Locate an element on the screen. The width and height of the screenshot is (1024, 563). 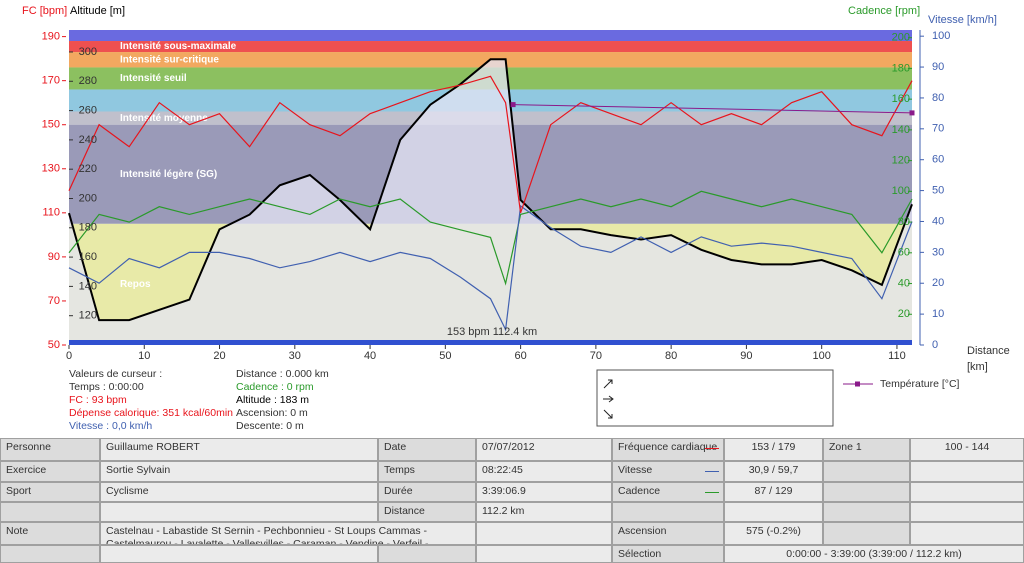
table-cell: Durée is located at coordinates (427, 492).